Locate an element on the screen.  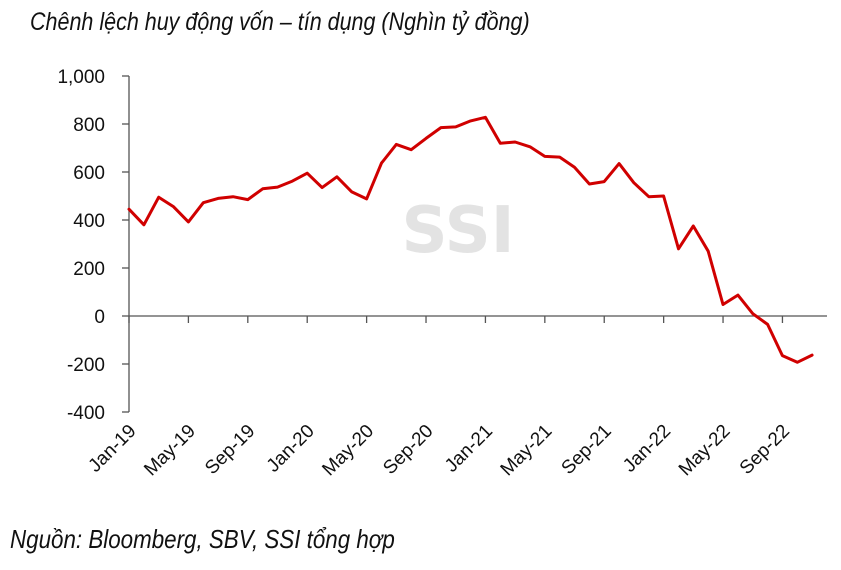
x-tick-label: Sep-19 is located at coordinates (230, 450).